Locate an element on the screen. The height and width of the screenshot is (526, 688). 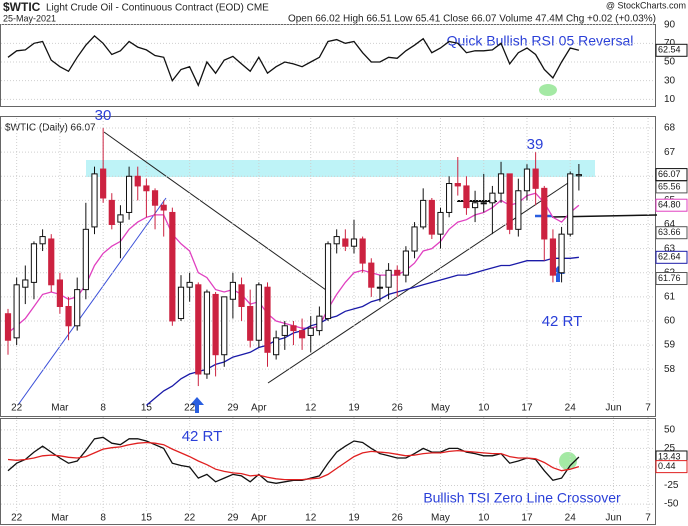
rsi-annotation: Quick Bullish RSI 05 Reversal is located at coordinates (540, 41).